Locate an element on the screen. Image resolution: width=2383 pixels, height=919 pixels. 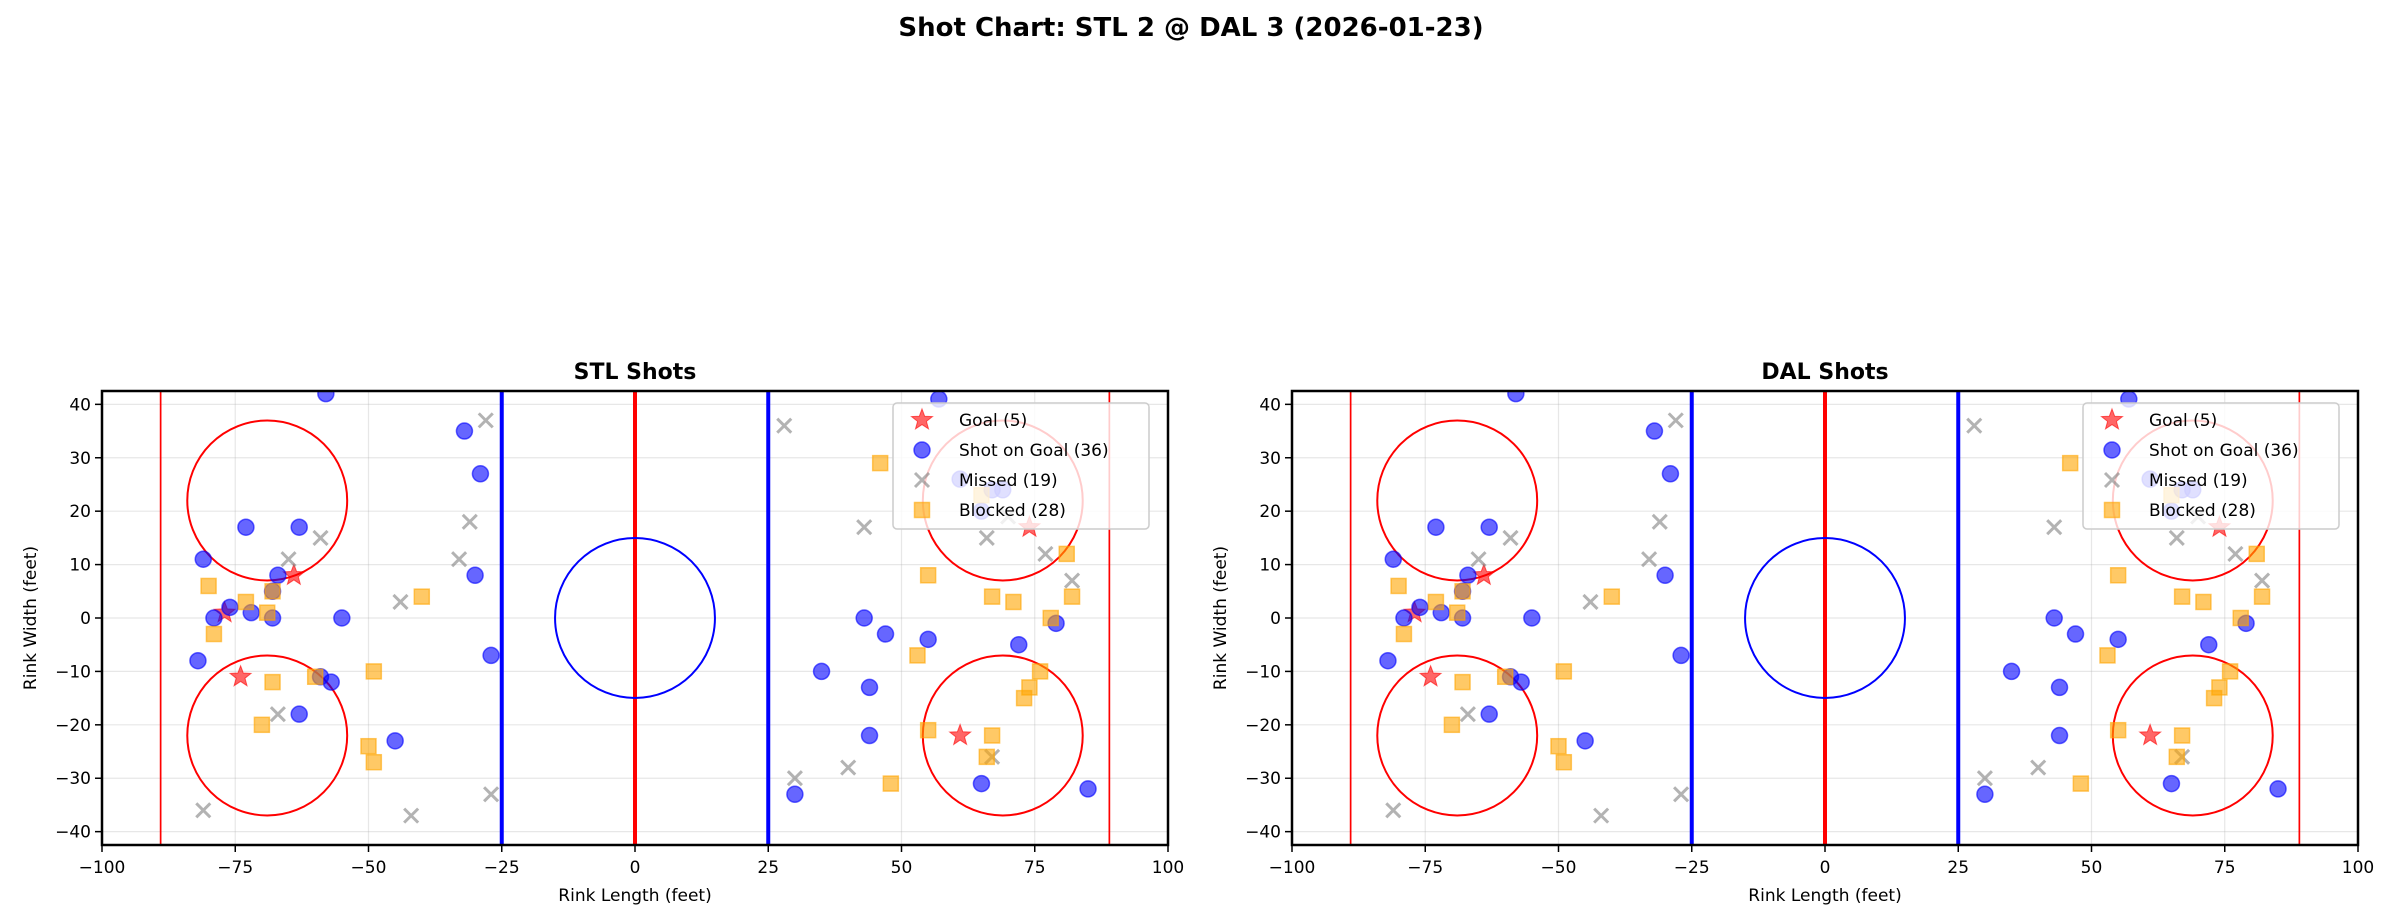
figure-title: Shot Chart: STL 2 @ DAL 3 (2026-01-23) is located at coordinates (1190, 28).